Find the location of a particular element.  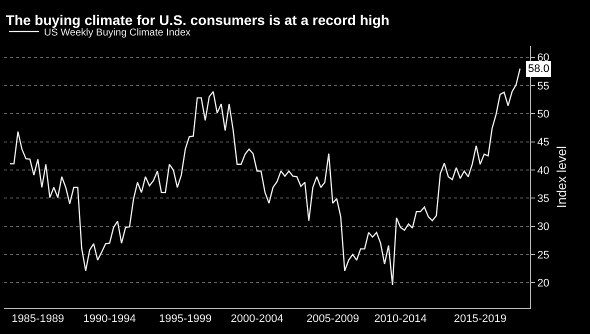

y-tick-label: 35 is located at coordinates (543, 198).